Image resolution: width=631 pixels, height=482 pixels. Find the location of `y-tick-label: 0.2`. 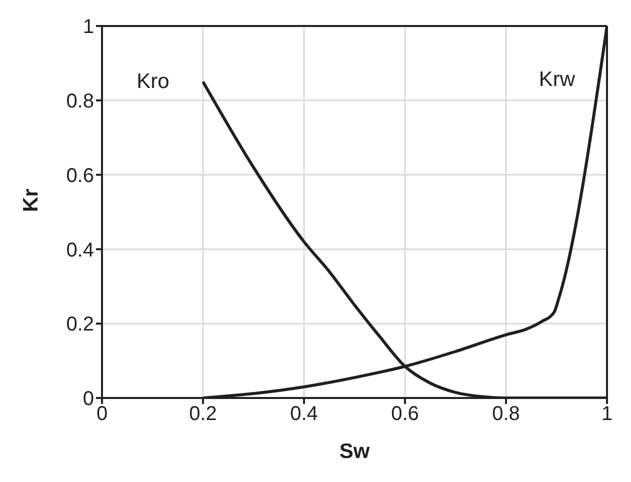

y-tick-label: 0.2 is located at coordinates (80, 325).